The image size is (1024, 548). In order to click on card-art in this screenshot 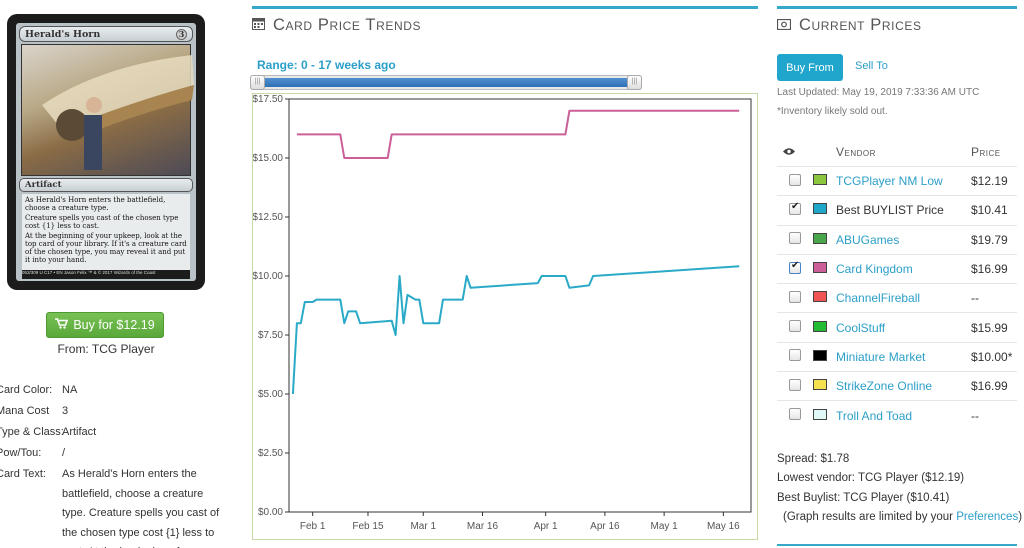, I will do `click(107, 110)`.